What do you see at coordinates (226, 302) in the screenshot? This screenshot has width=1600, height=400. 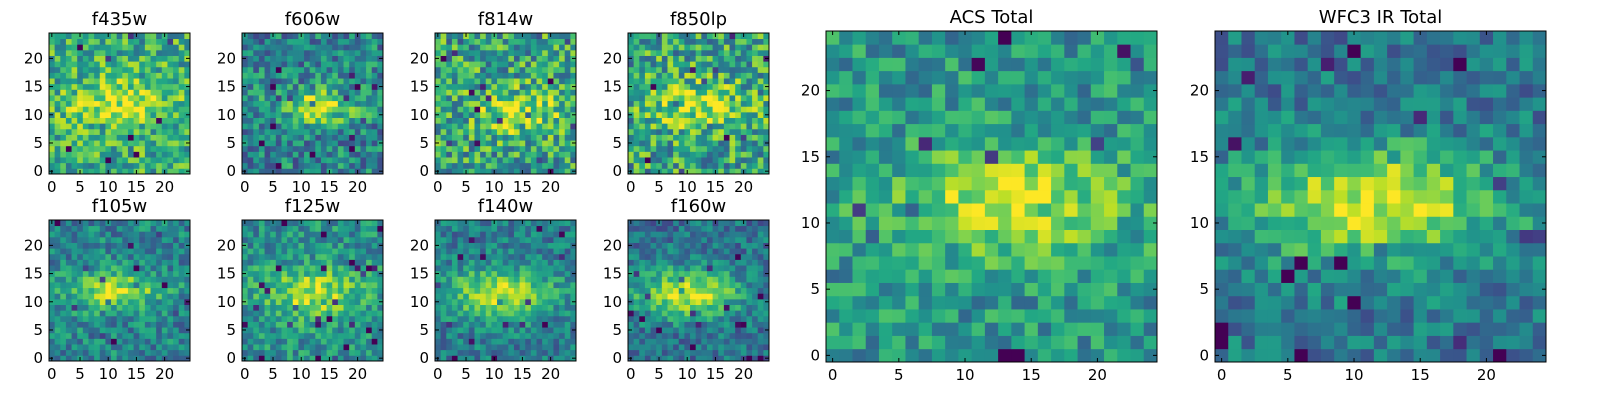 I see `y-tick-label: 10` at bounding box center [226, 302].